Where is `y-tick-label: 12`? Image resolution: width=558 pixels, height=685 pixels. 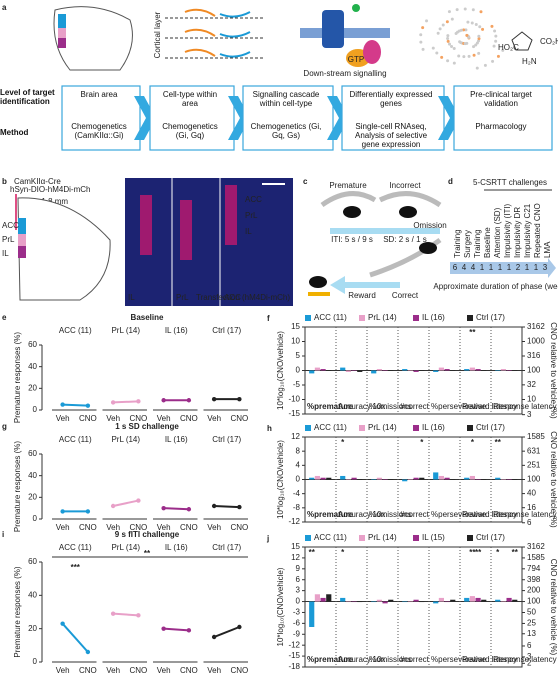
y-tick-label: 12 is located at coordinates (295, 557).